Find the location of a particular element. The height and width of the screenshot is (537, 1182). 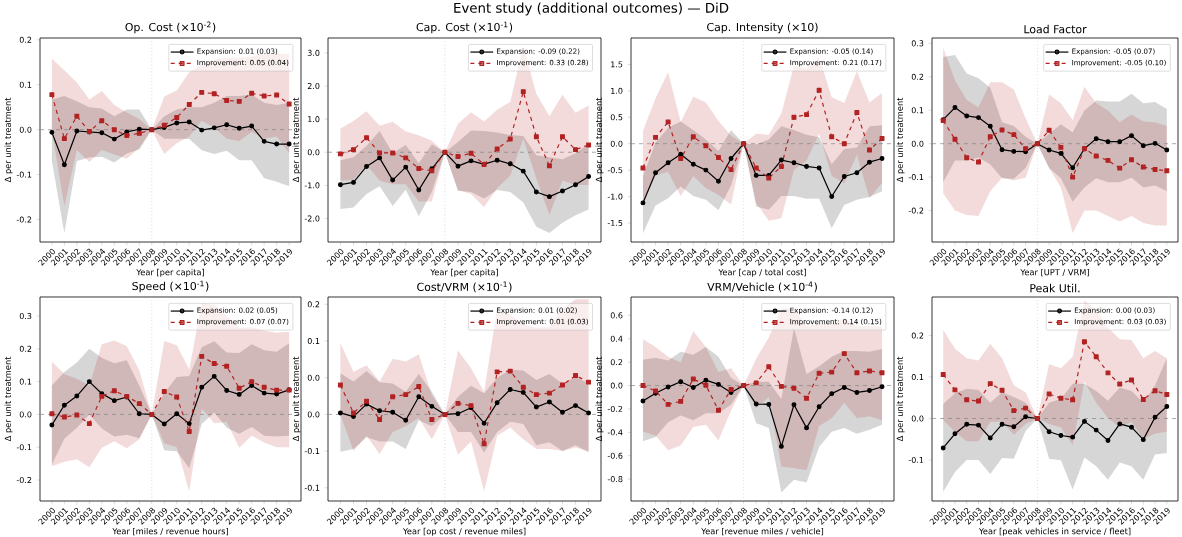

text: Event study (additional outcomes) — DiD is located at coordinates (591, 9).